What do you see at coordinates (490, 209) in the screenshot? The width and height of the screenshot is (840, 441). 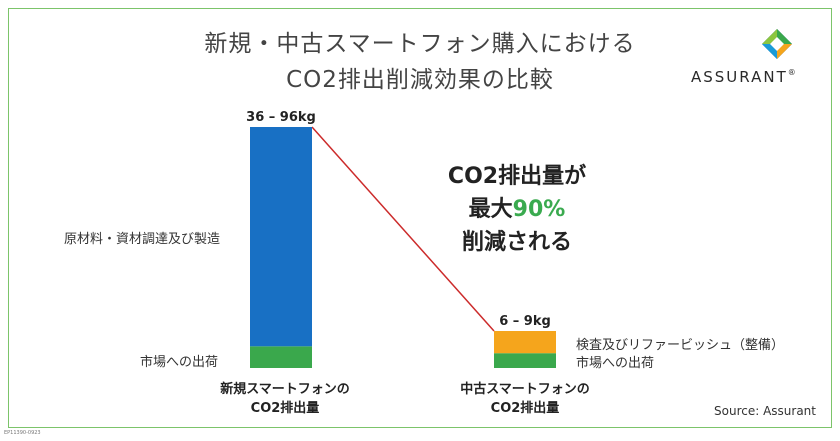 I see `callout-line2-prefix: 最大` at bounding box center [490, 209].